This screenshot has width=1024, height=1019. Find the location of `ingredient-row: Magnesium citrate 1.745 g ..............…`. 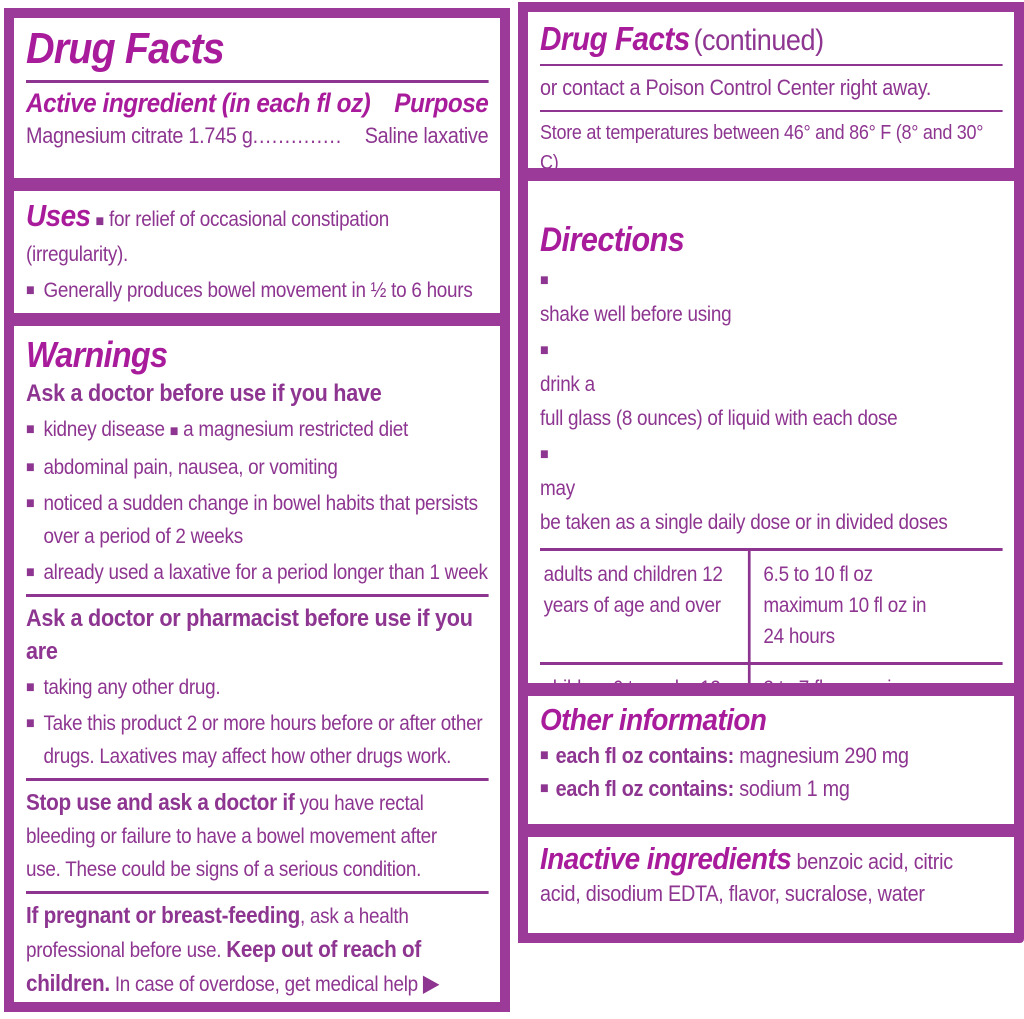

ingredient-row: Magnesium citrate 1.745 g ..............… is located at coordinates (257, 136).